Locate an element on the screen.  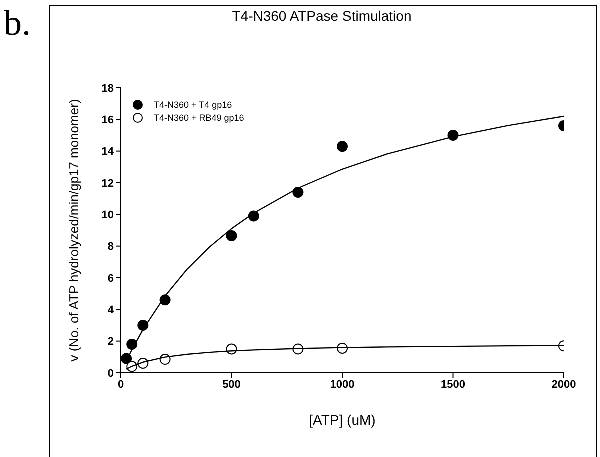
y-tick-label: 0 is located at coordinates (111, 374).